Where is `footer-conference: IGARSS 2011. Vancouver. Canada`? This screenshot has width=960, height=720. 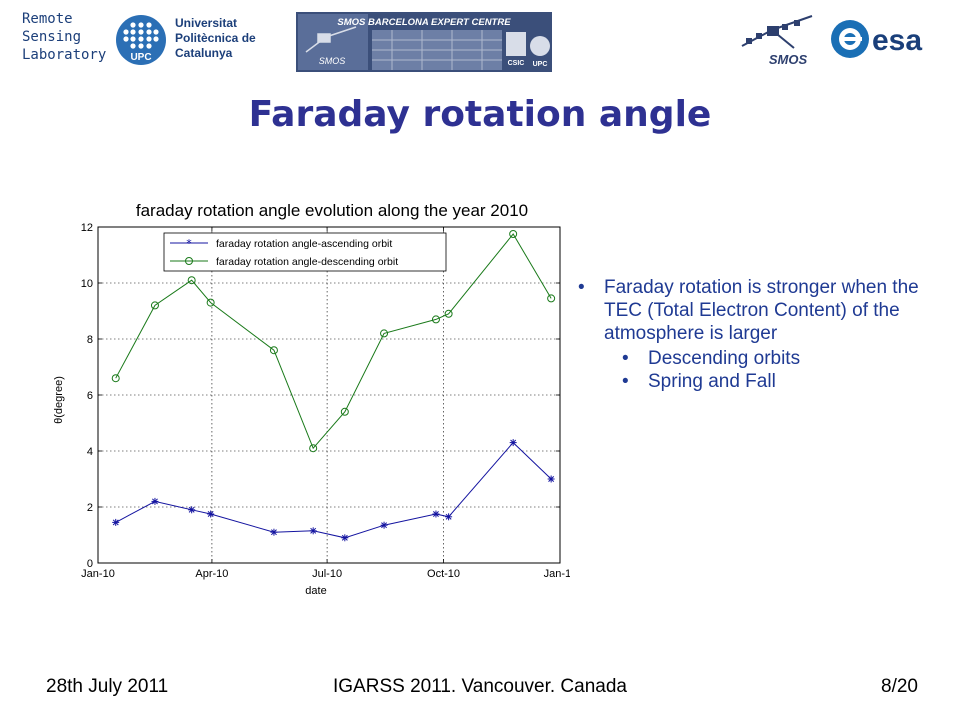
footer-conference: IGARSS 2011. Vancouver. Canada is located at coordinates (480, 686).